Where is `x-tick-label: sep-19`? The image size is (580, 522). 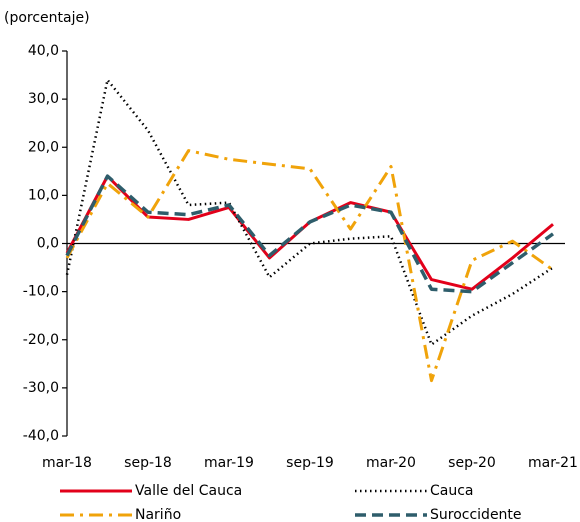 x-tick-label: sep-19 is located at coordinates (310, 463).